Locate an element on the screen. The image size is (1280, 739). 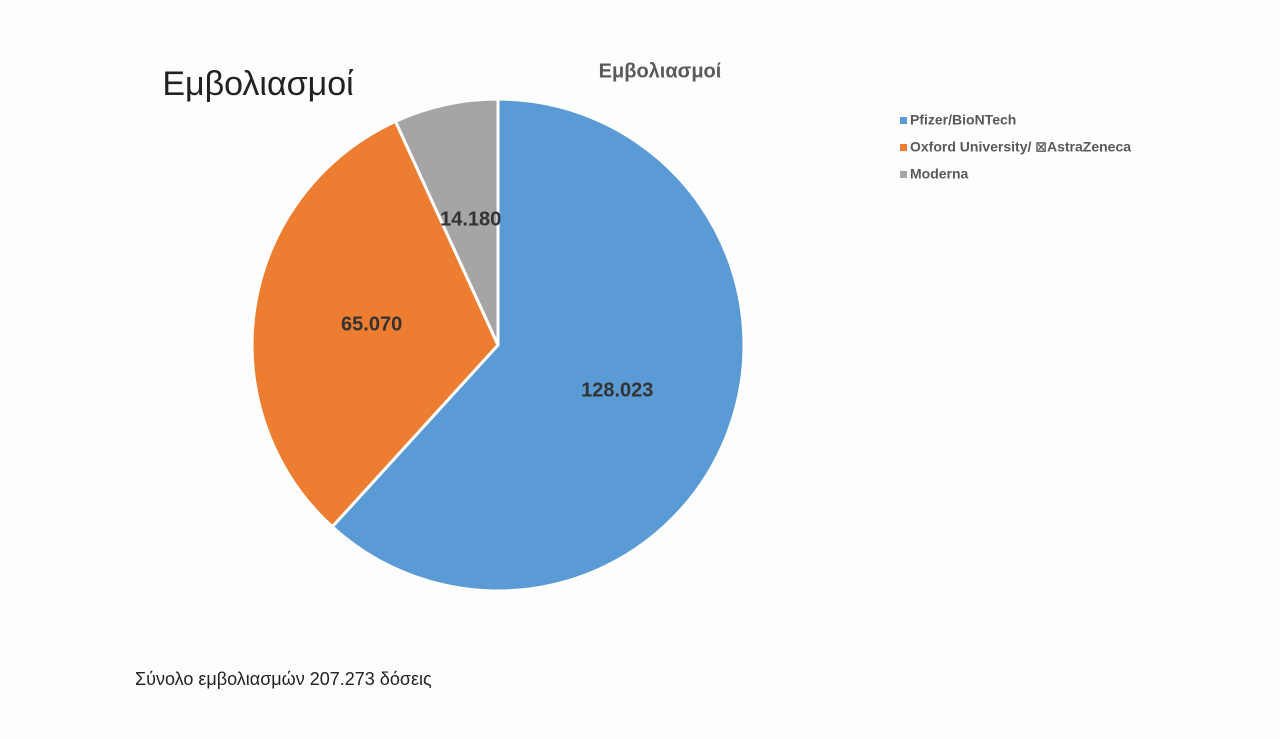
heading: Εμβολιασμοί is located at coordinates (258, 84).